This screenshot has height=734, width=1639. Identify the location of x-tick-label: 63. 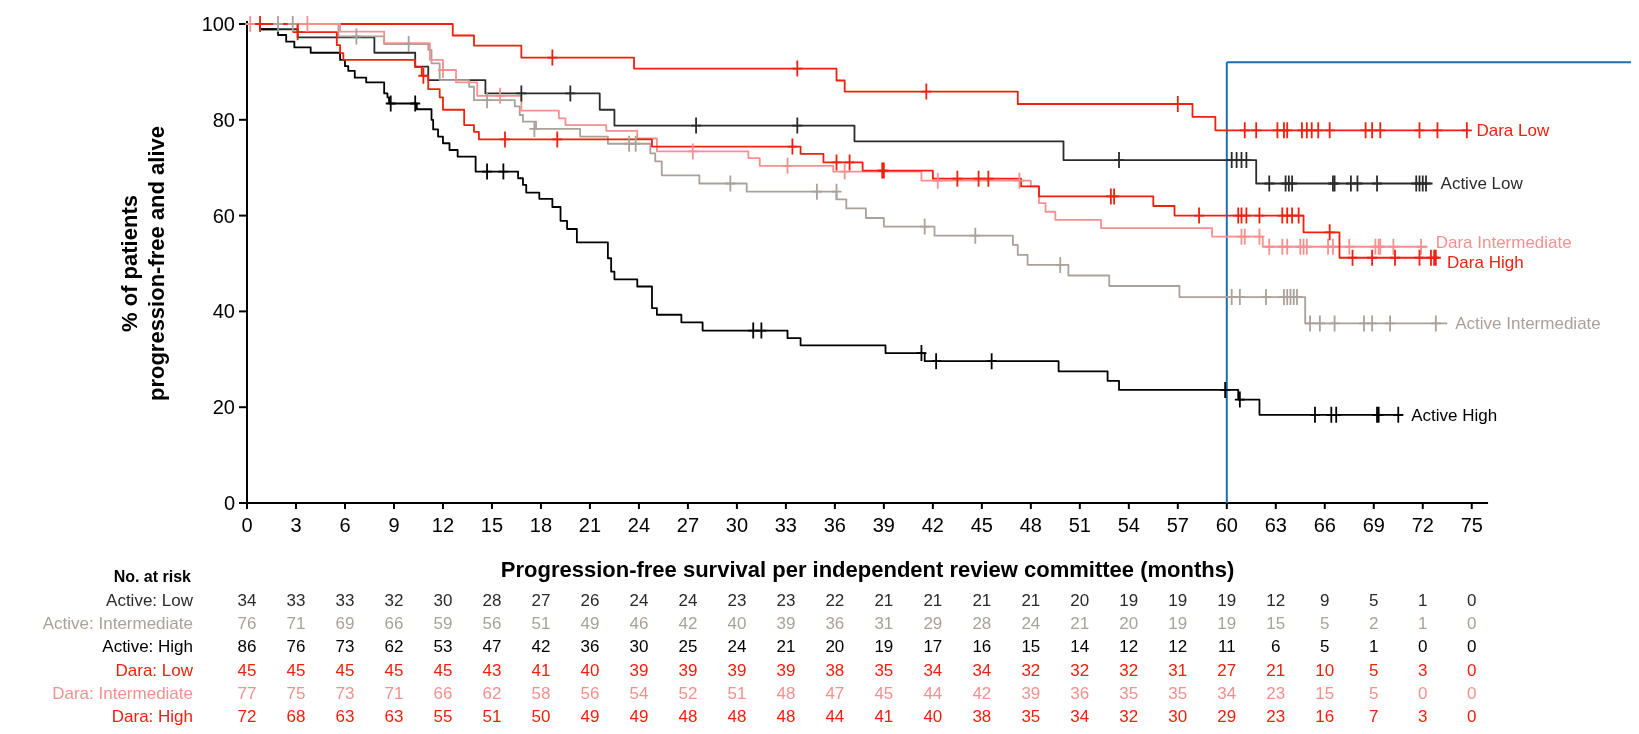
(1275, 525).